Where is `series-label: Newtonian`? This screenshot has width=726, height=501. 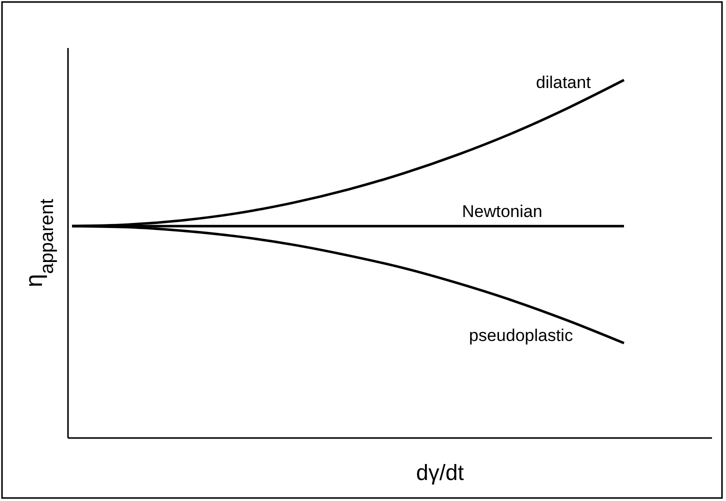 series-label: Newtonian is located at coordinates (502, 212).